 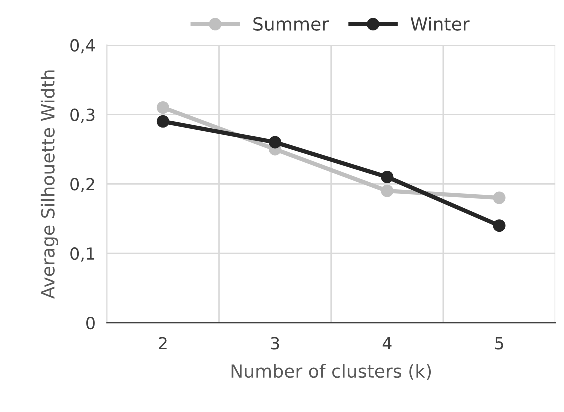 What do you see at coordinates (499, 343) in the screenshot?
I see `x-tick-label: 5` at bounding box center [499, 343].